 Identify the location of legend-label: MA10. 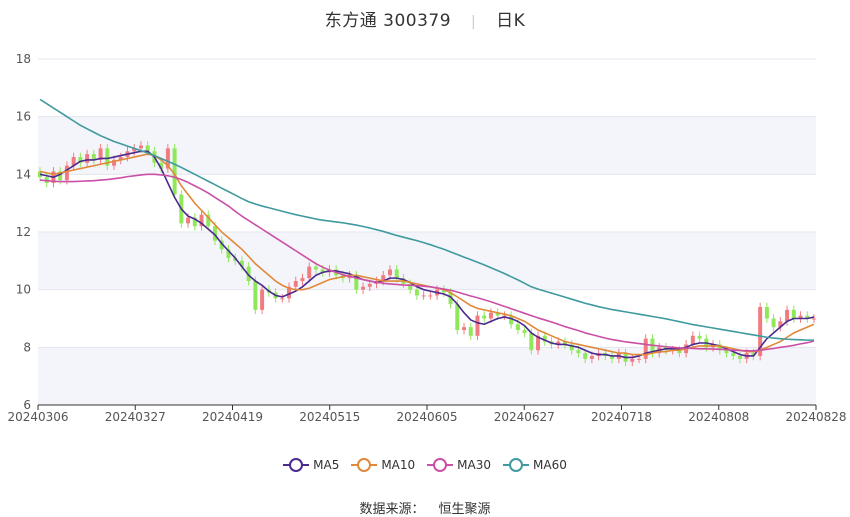
(398, 465).